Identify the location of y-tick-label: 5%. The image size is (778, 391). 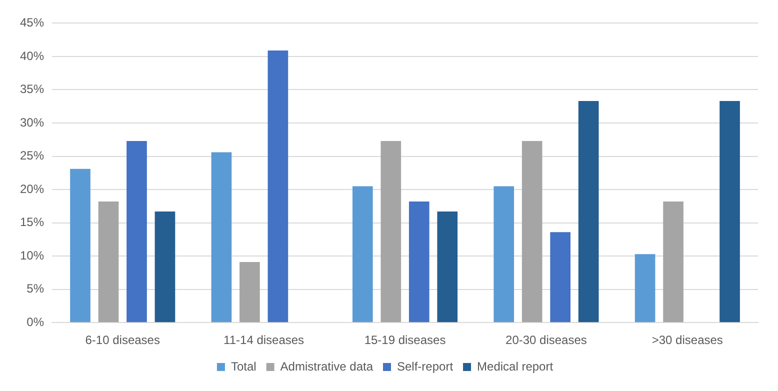
(35, 289).